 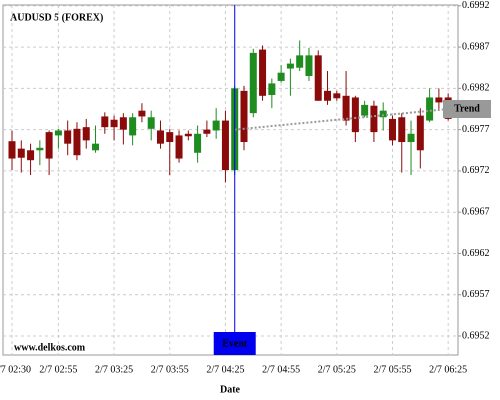 What do you see at coordinates (15, 369) in the screenshot?
I see `x-tick-label: 2/7 02:30` at bounding box center [15, 369].